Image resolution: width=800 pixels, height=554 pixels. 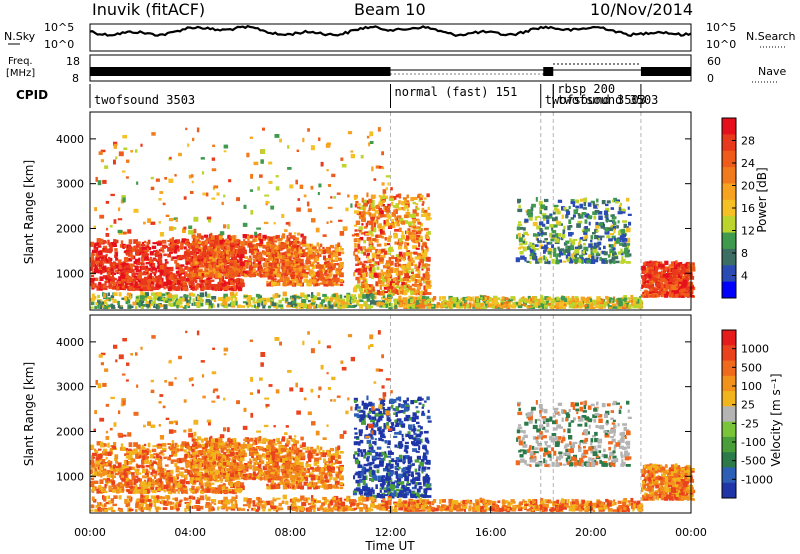 I want to click on beam-title: Beam 10, so click(x=390, y=9).